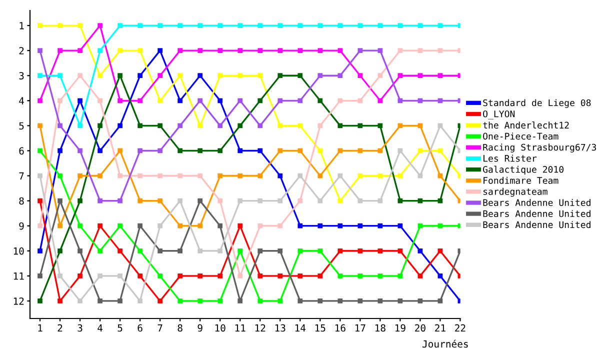 This screenshot has width=600, height=350. Describe the element at coordinates (523, 170) in the screenshot. I see `legend-label: Galactique 2010` at that location.